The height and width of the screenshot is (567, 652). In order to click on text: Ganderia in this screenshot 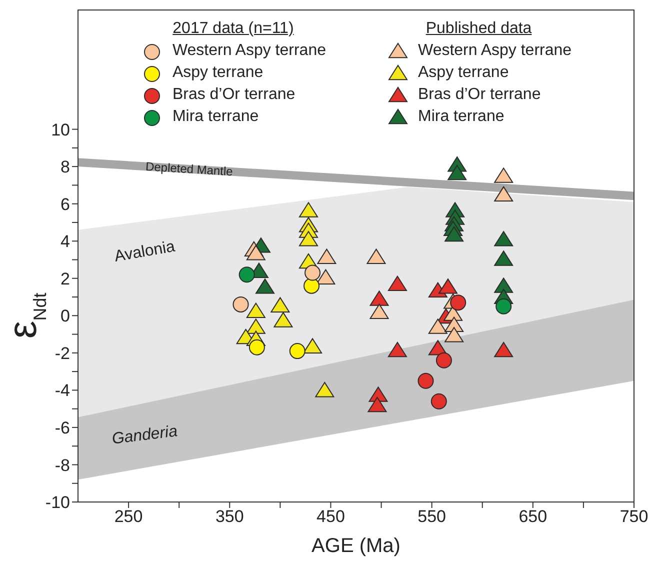, I will do `click(145, 435)`.